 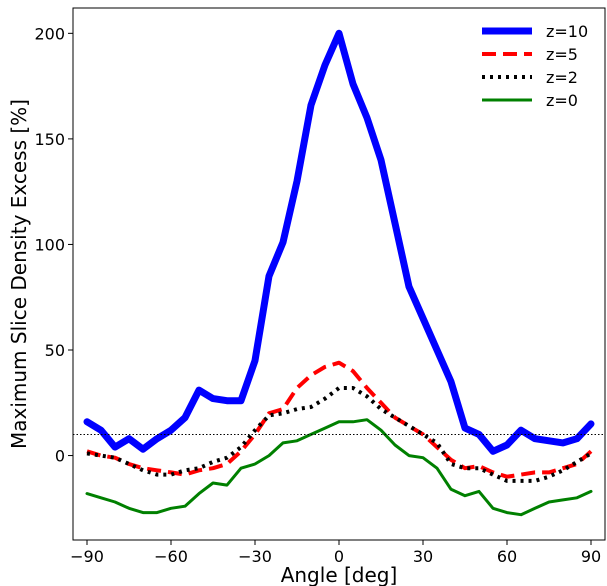 What do you see at coordinates (339, 574) in the screenshot?
I see `x-axis-label: Angle [deg]` at bounding box center [339, 574].